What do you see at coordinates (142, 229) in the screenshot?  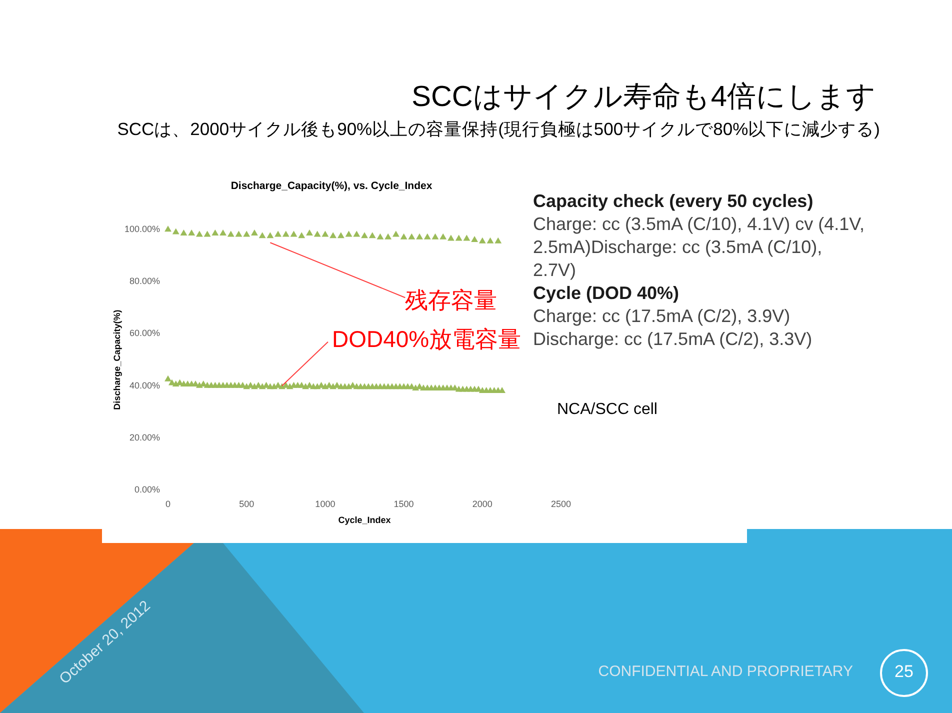 I see `y-tick-label: 100.00%` at bounding box center [142, 229].